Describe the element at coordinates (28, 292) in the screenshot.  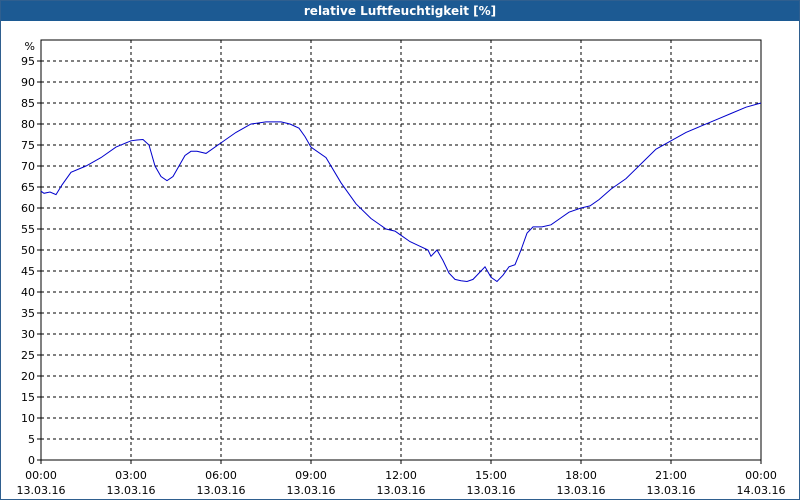
I see `y-tick-label-40: 40` at that location.